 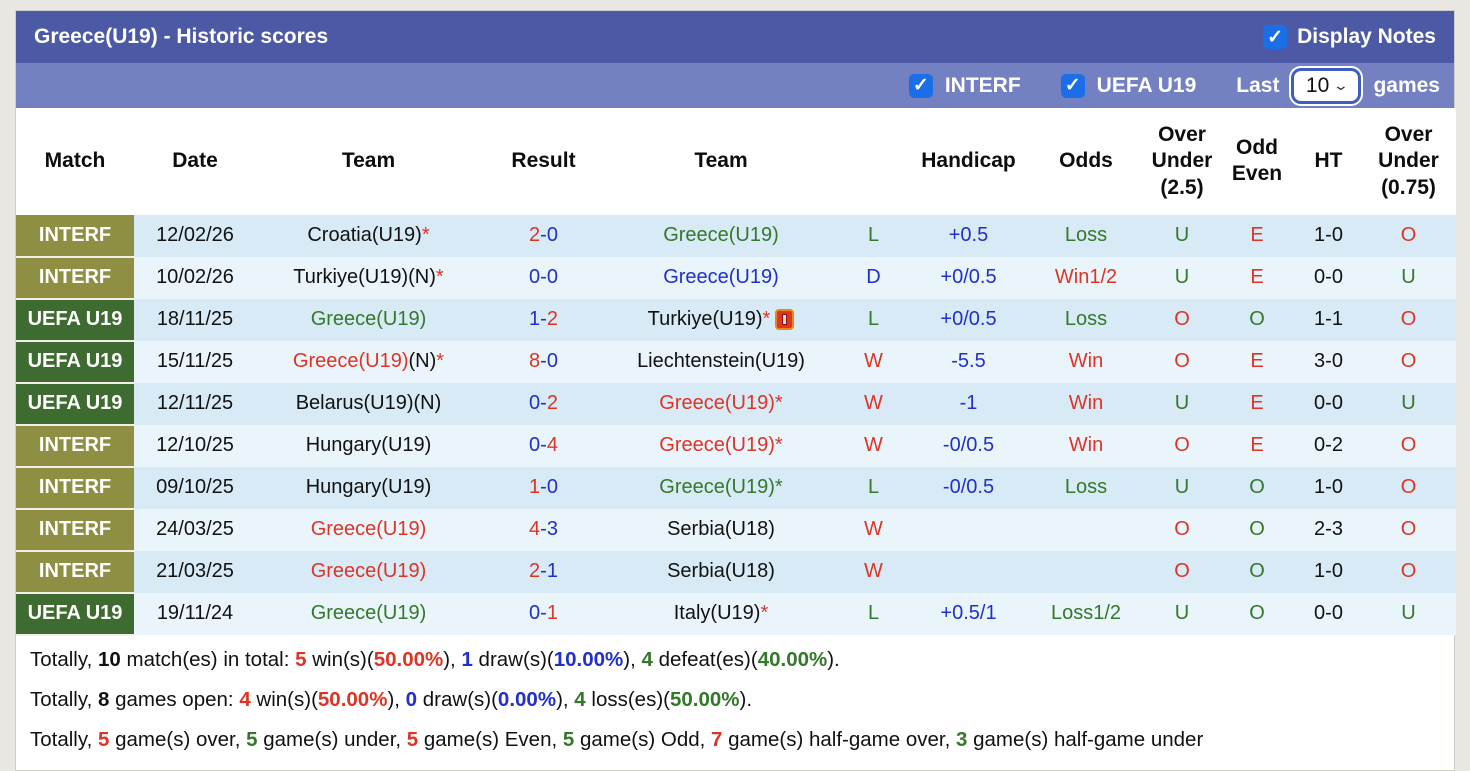 I want to click on text-segment: *, so click(x=766, y=319).